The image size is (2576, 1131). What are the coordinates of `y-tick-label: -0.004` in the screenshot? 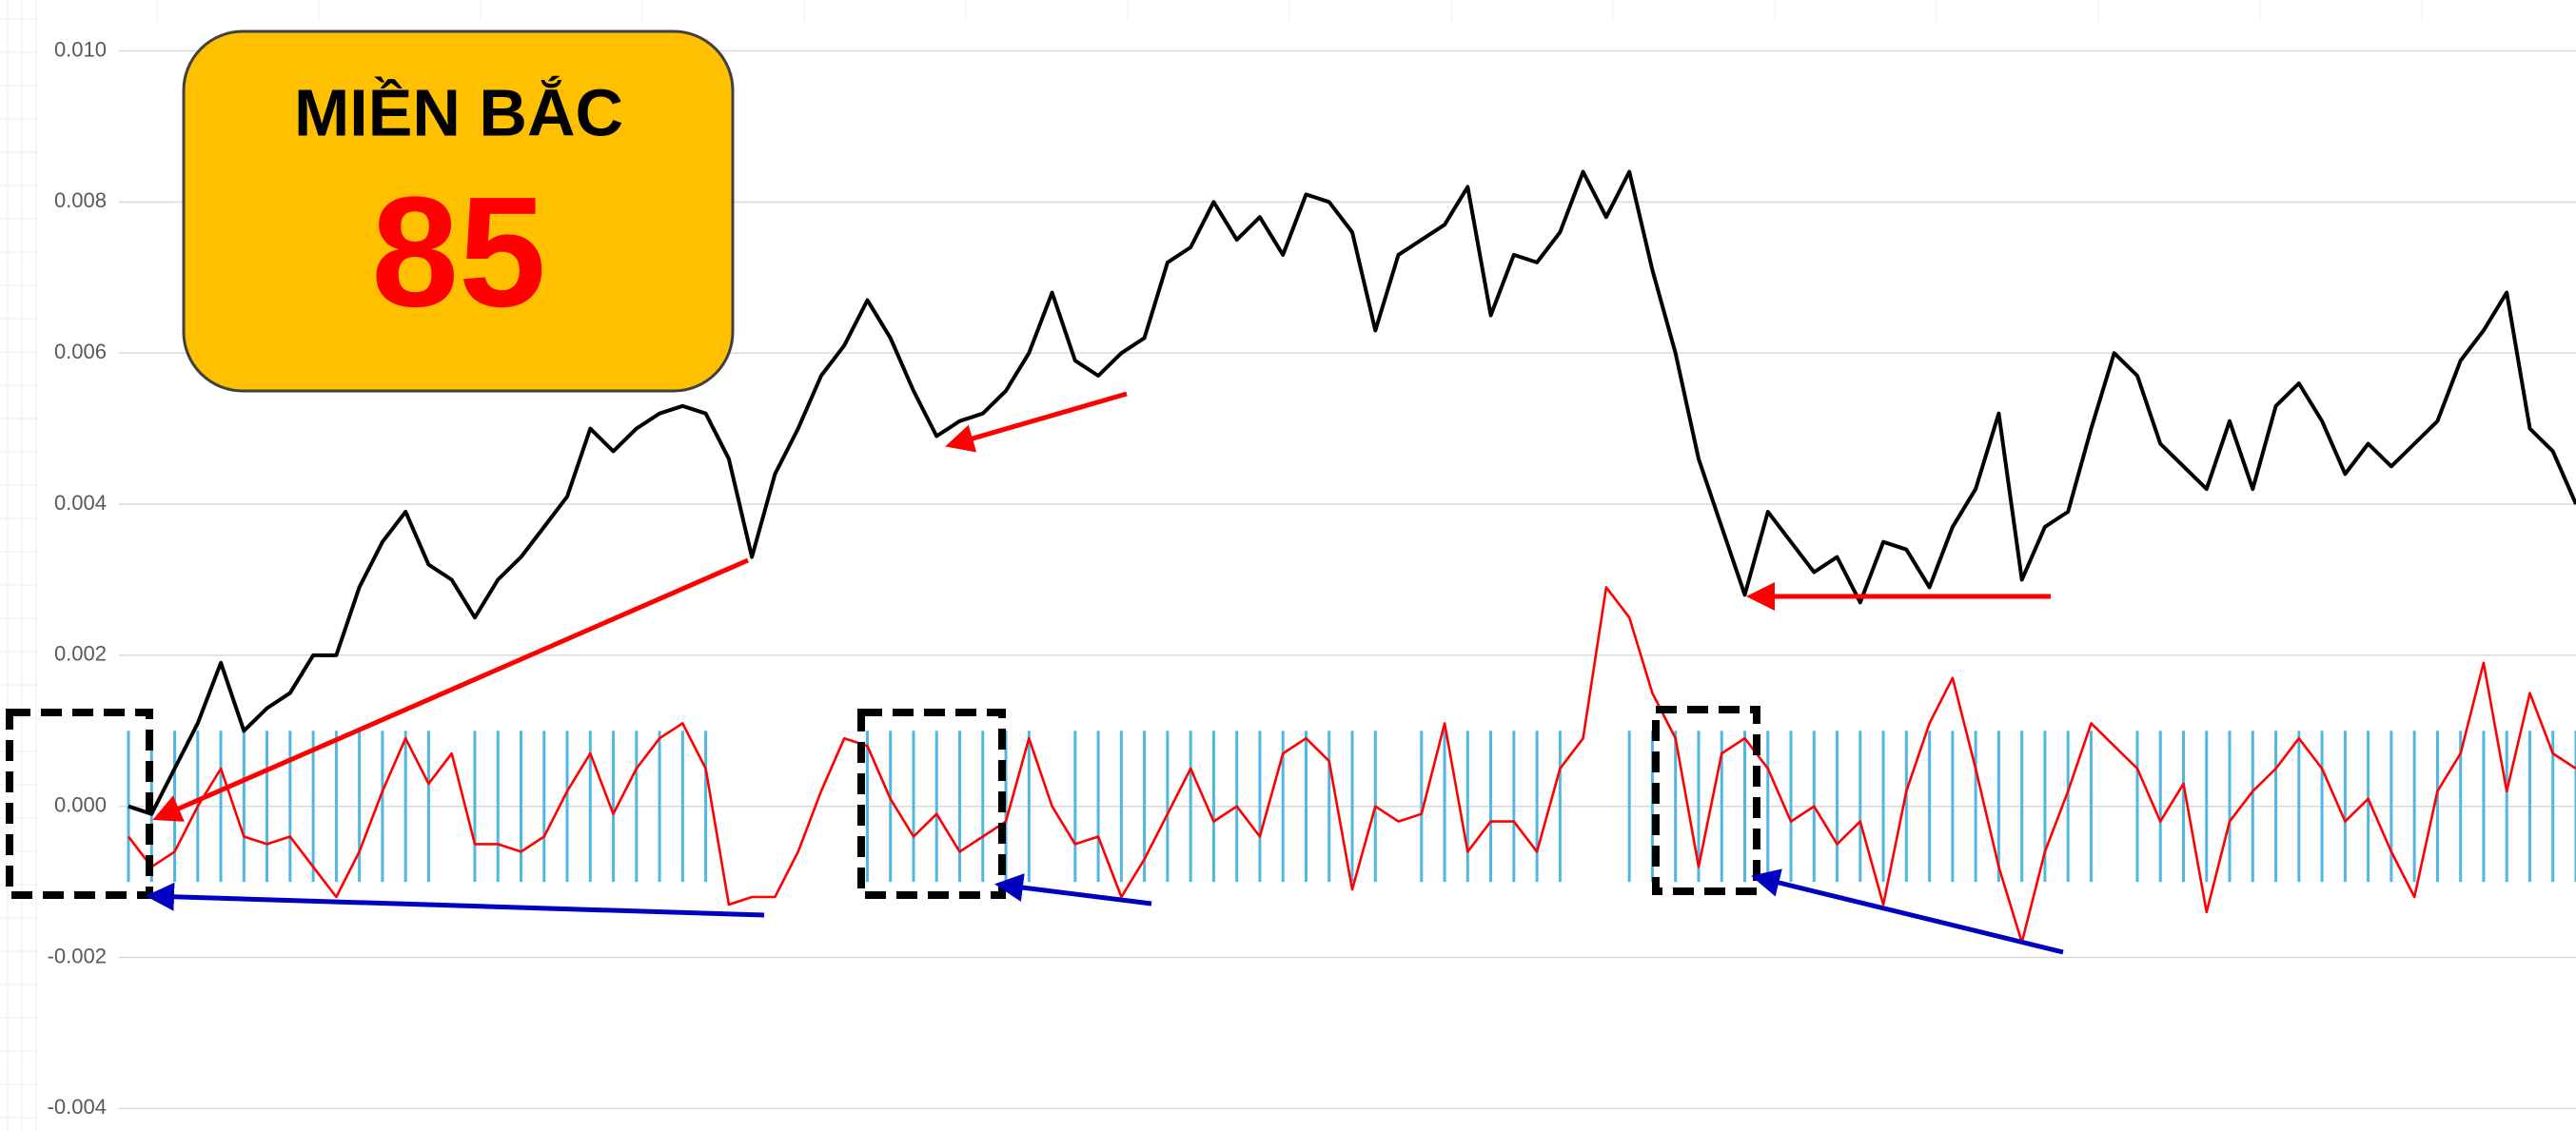 It's located at (77, 1107).